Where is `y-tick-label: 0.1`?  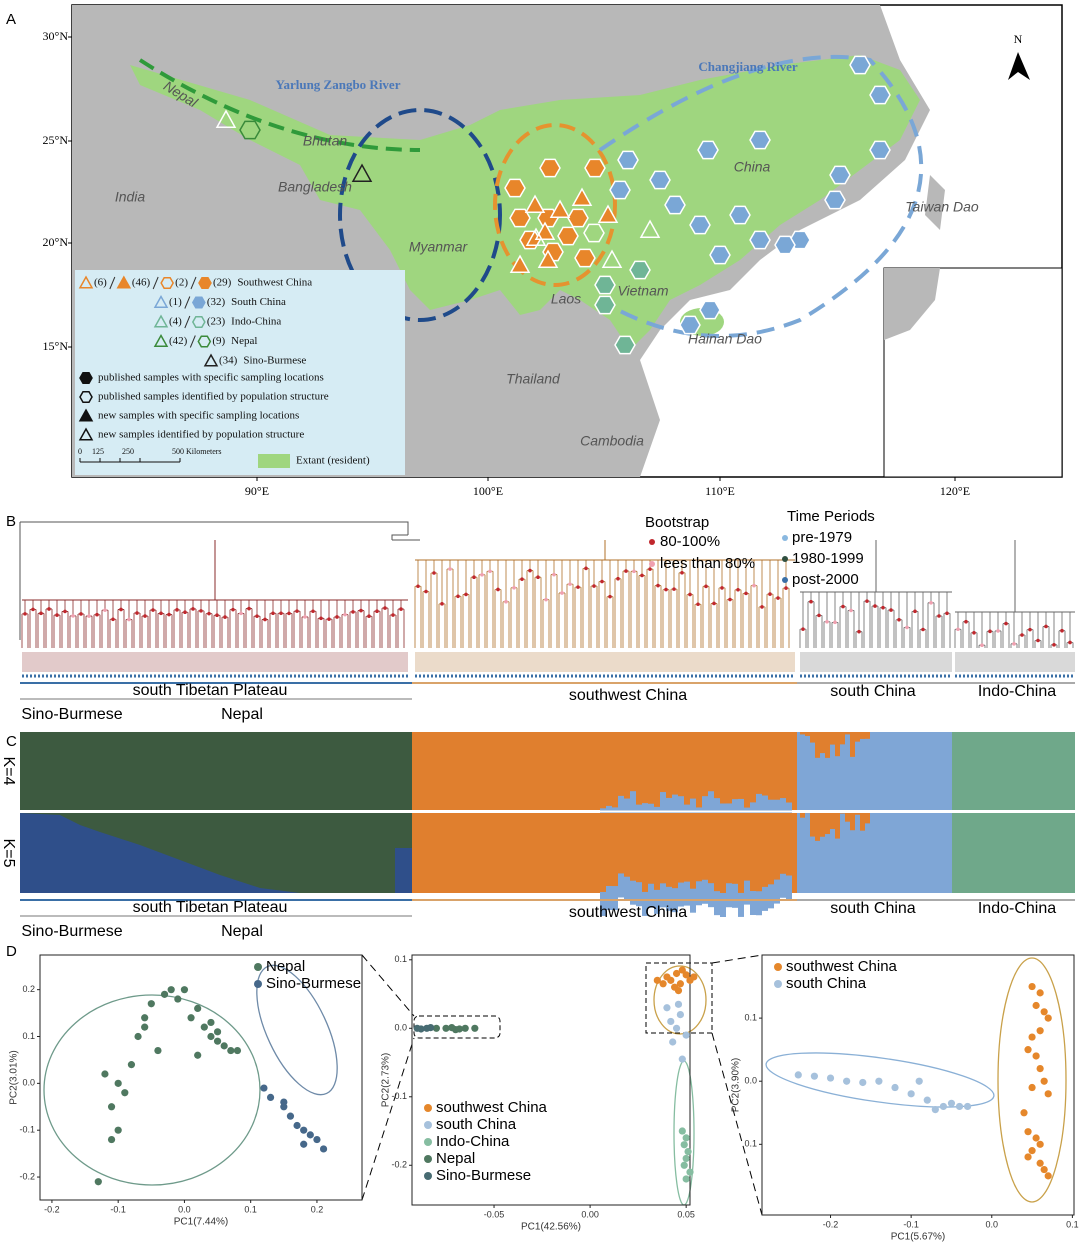 y-tick-label: 0.1 is located at coordinates (750, 1017).